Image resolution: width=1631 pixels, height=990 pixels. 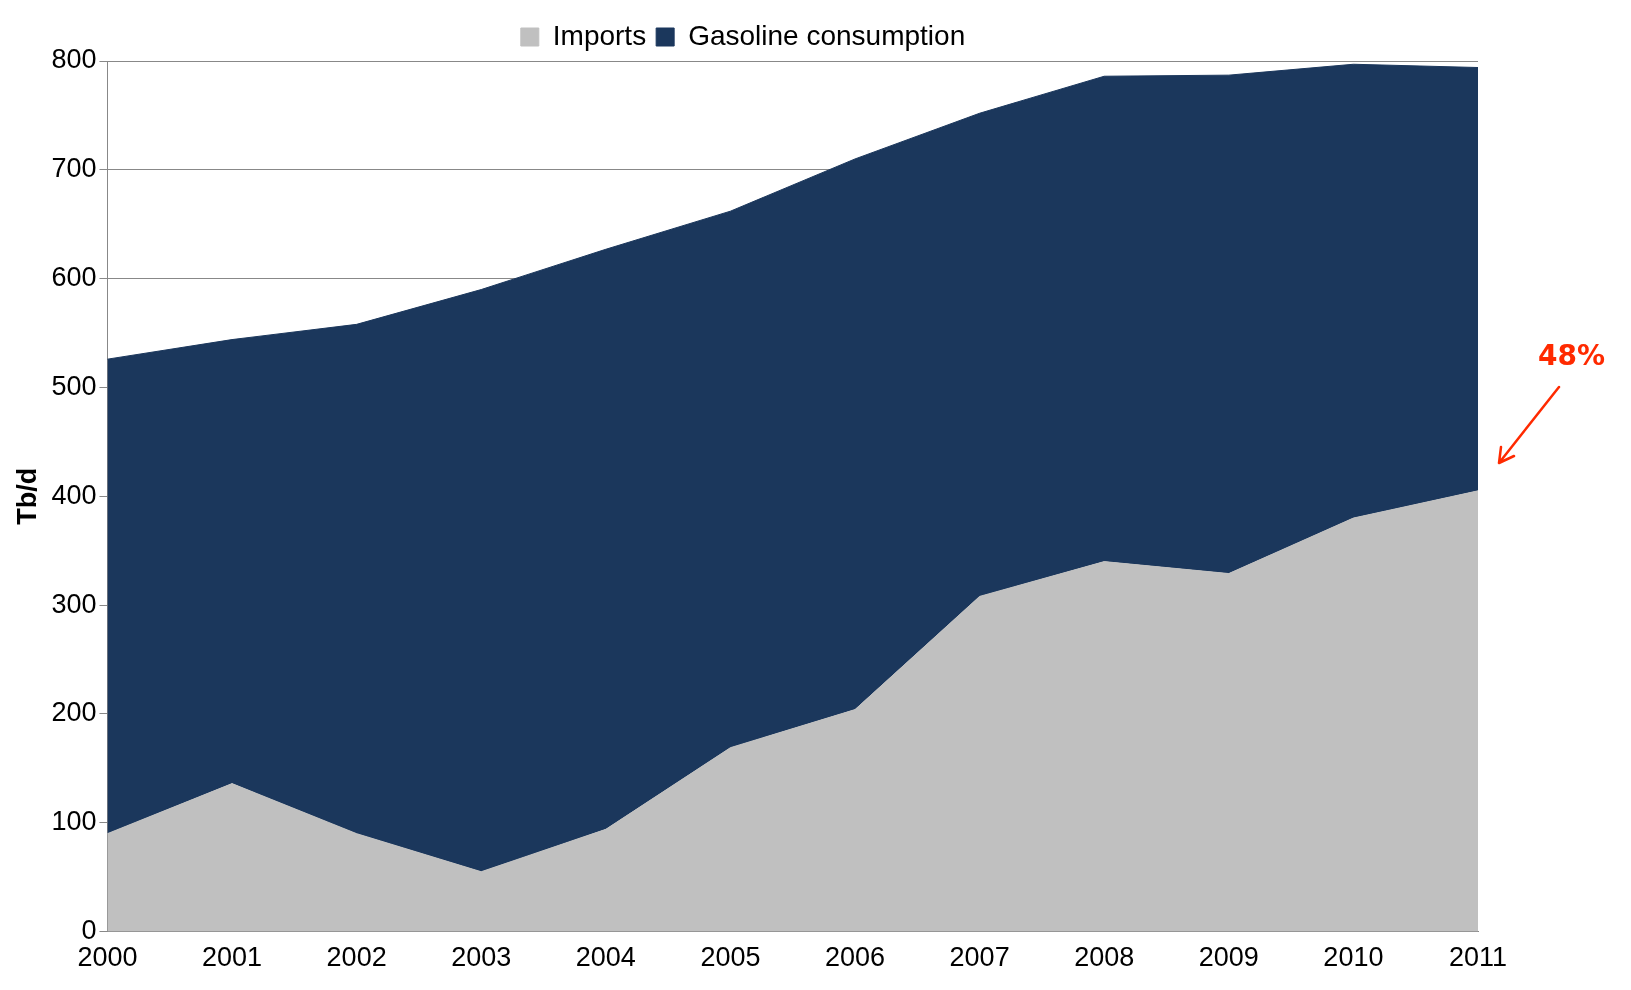 What do you see at coordinates (74, 385) in the screenshot?
I see `y-tick-label: 500` at bounding box center [74, 385].